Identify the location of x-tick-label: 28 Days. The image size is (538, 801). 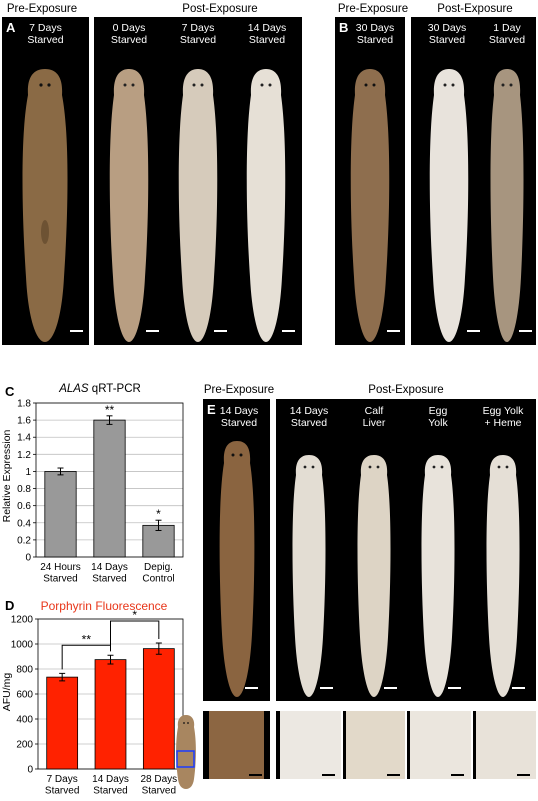
(158, 779).